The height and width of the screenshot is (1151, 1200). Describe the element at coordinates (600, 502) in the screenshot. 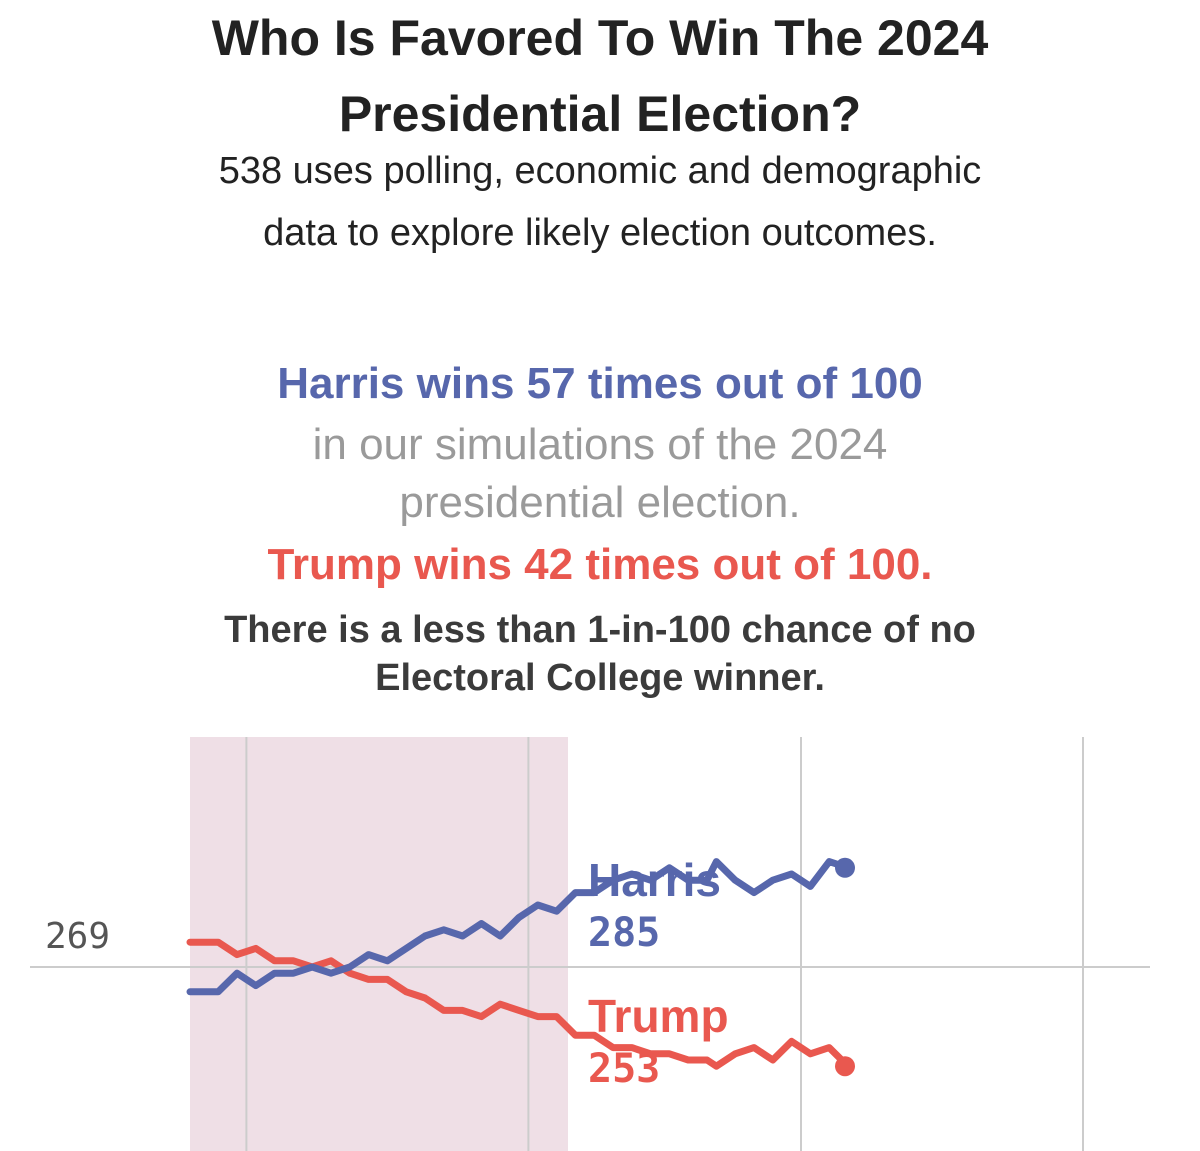

I see `simulation-line-2: presidential election.` at that location.